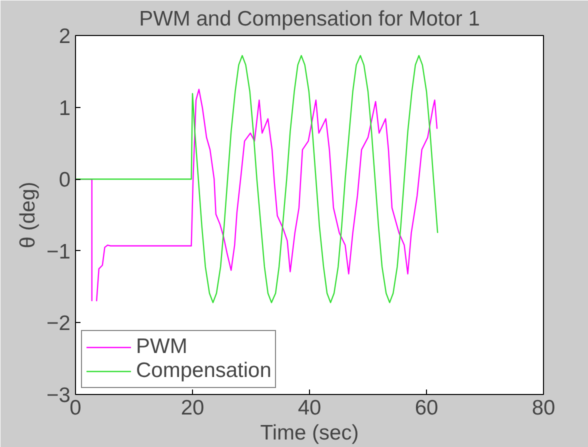 This screenshot has height=447, width=588. What do you see at coordinates (204, 371) in the screenshot?
I see `legend-label: Compensation` at bounding box center [204, 371].